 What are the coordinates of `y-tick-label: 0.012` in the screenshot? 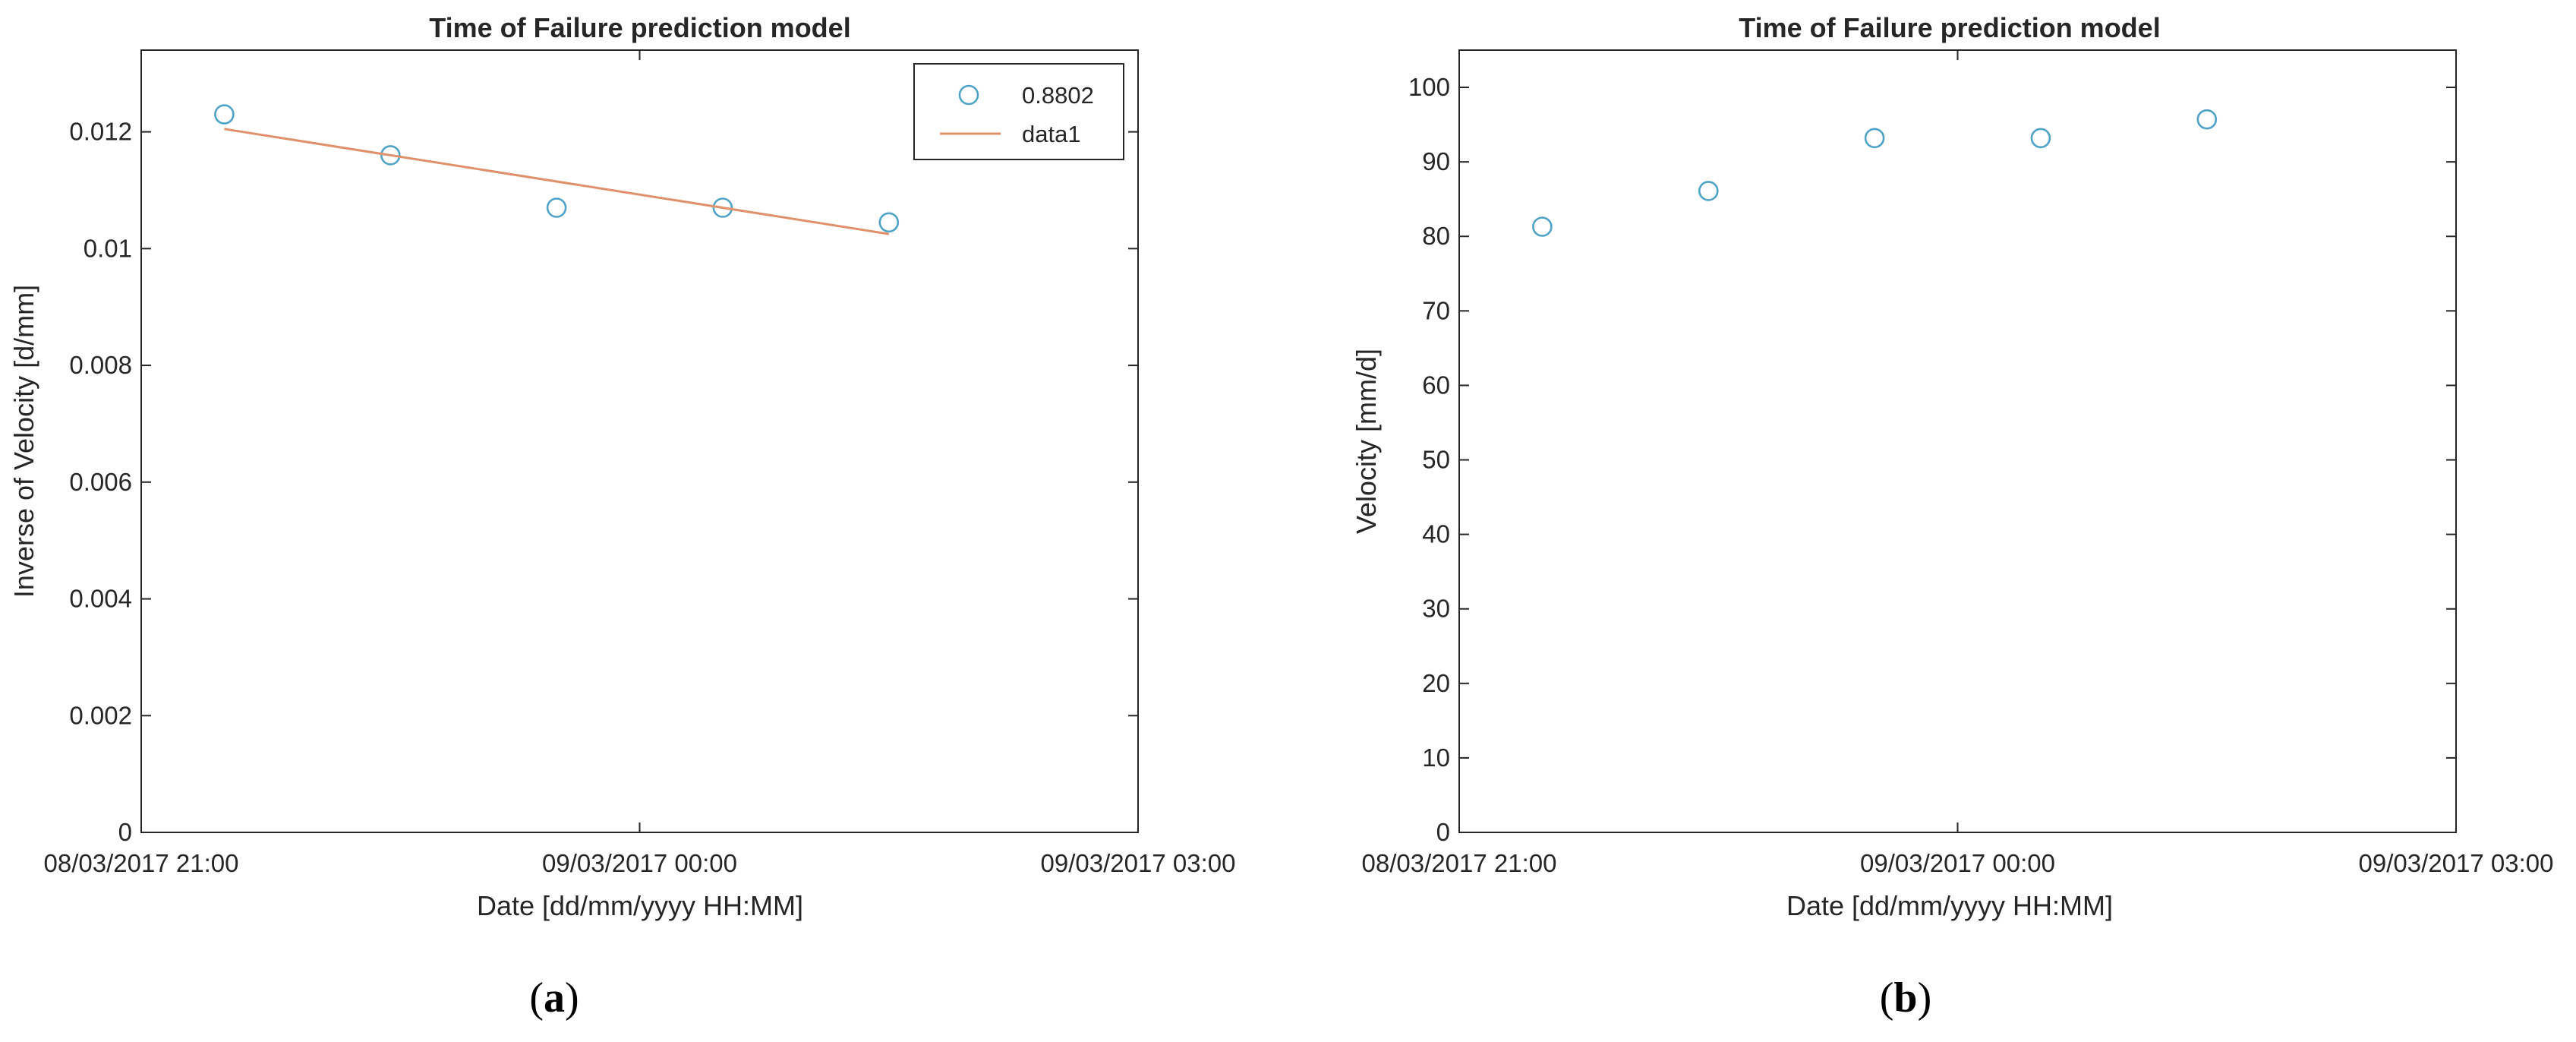 It's located at (100, 132).